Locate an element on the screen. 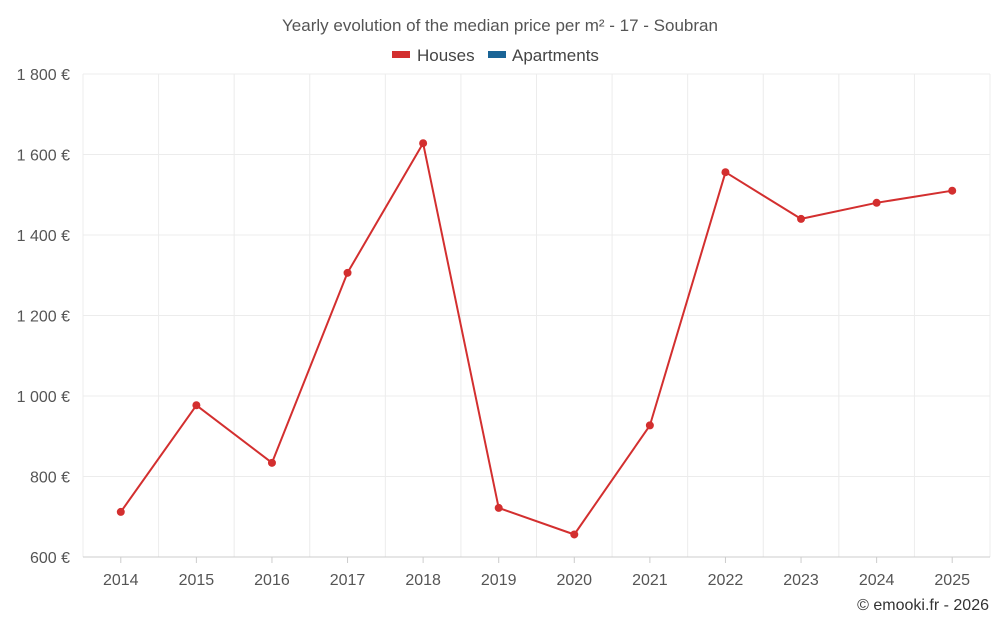 This screenshot has height=625, width=1000. x-tick-label: 2018 is located at coordinates (423, 580).